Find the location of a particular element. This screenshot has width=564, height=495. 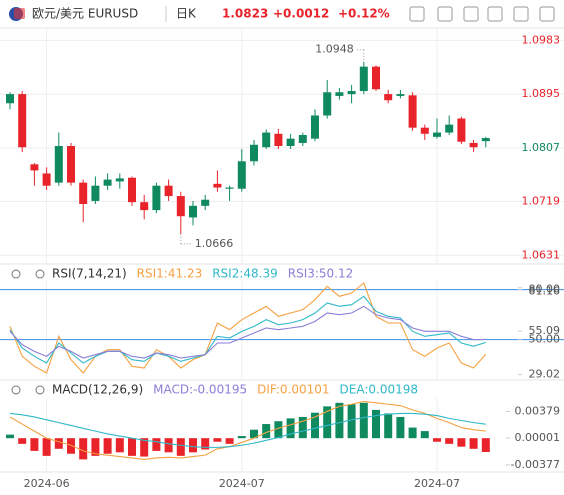

annotation: 1.0948 is located at coordinates (334, 49).